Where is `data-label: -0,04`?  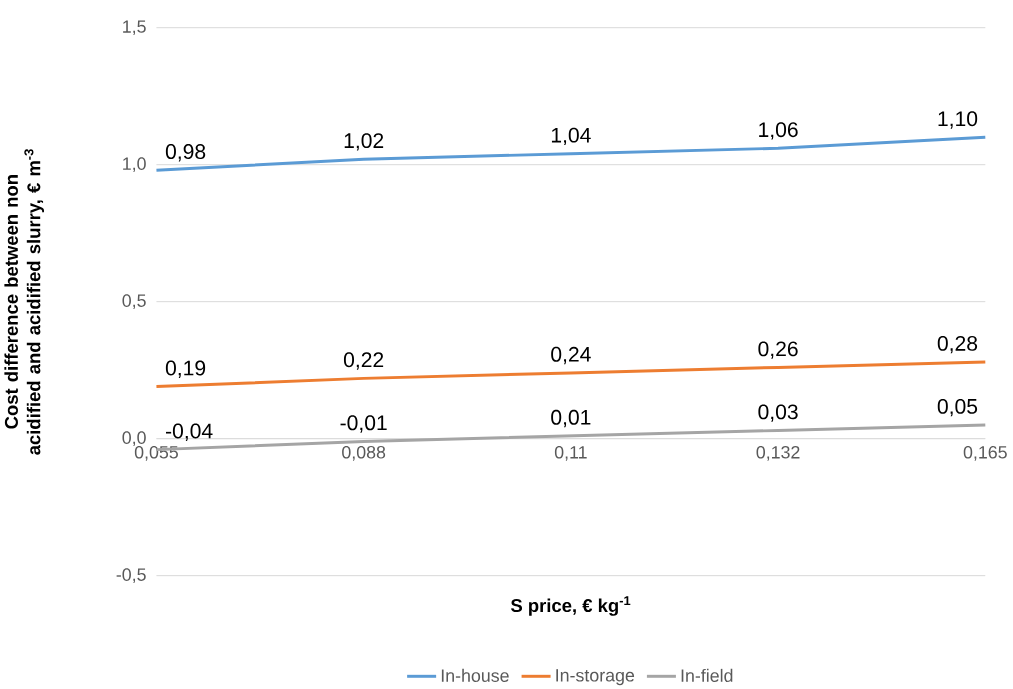
data-label: -0,04 is located at coordinates (189, 432).